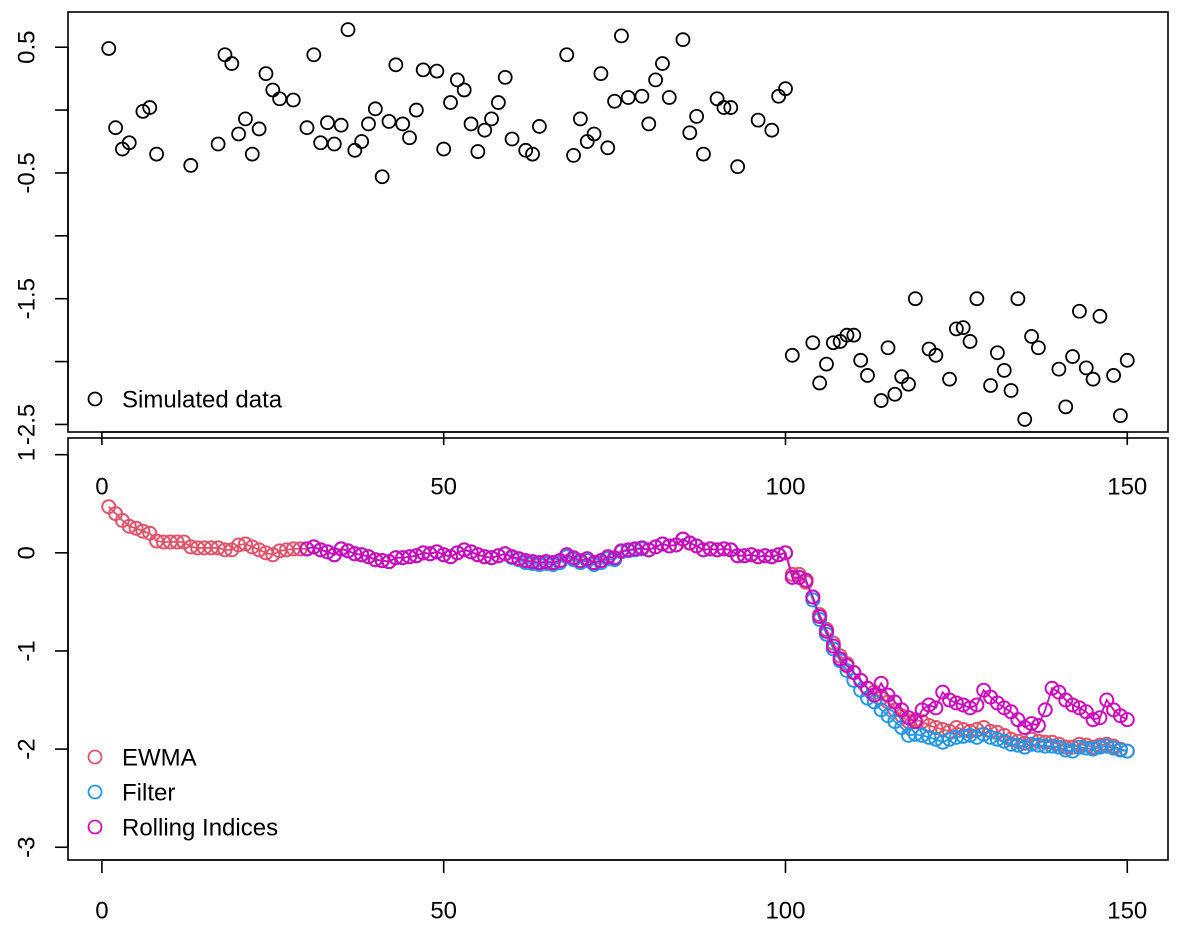  What do you see at coordinates (26, 748) in the screenshot?
I see `y-tick-label: -2` at bounding box center [26, 748].